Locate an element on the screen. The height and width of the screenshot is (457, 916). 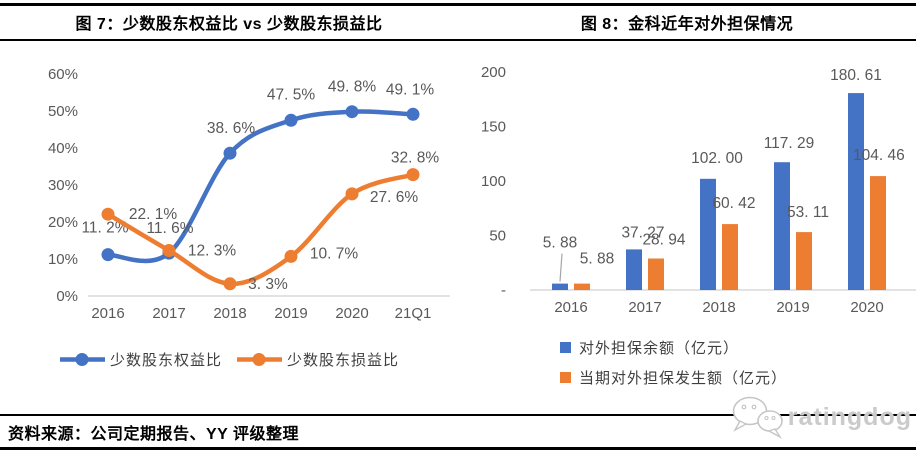
x-tick-label: 21Q1 is located at coordinates (413, 313).